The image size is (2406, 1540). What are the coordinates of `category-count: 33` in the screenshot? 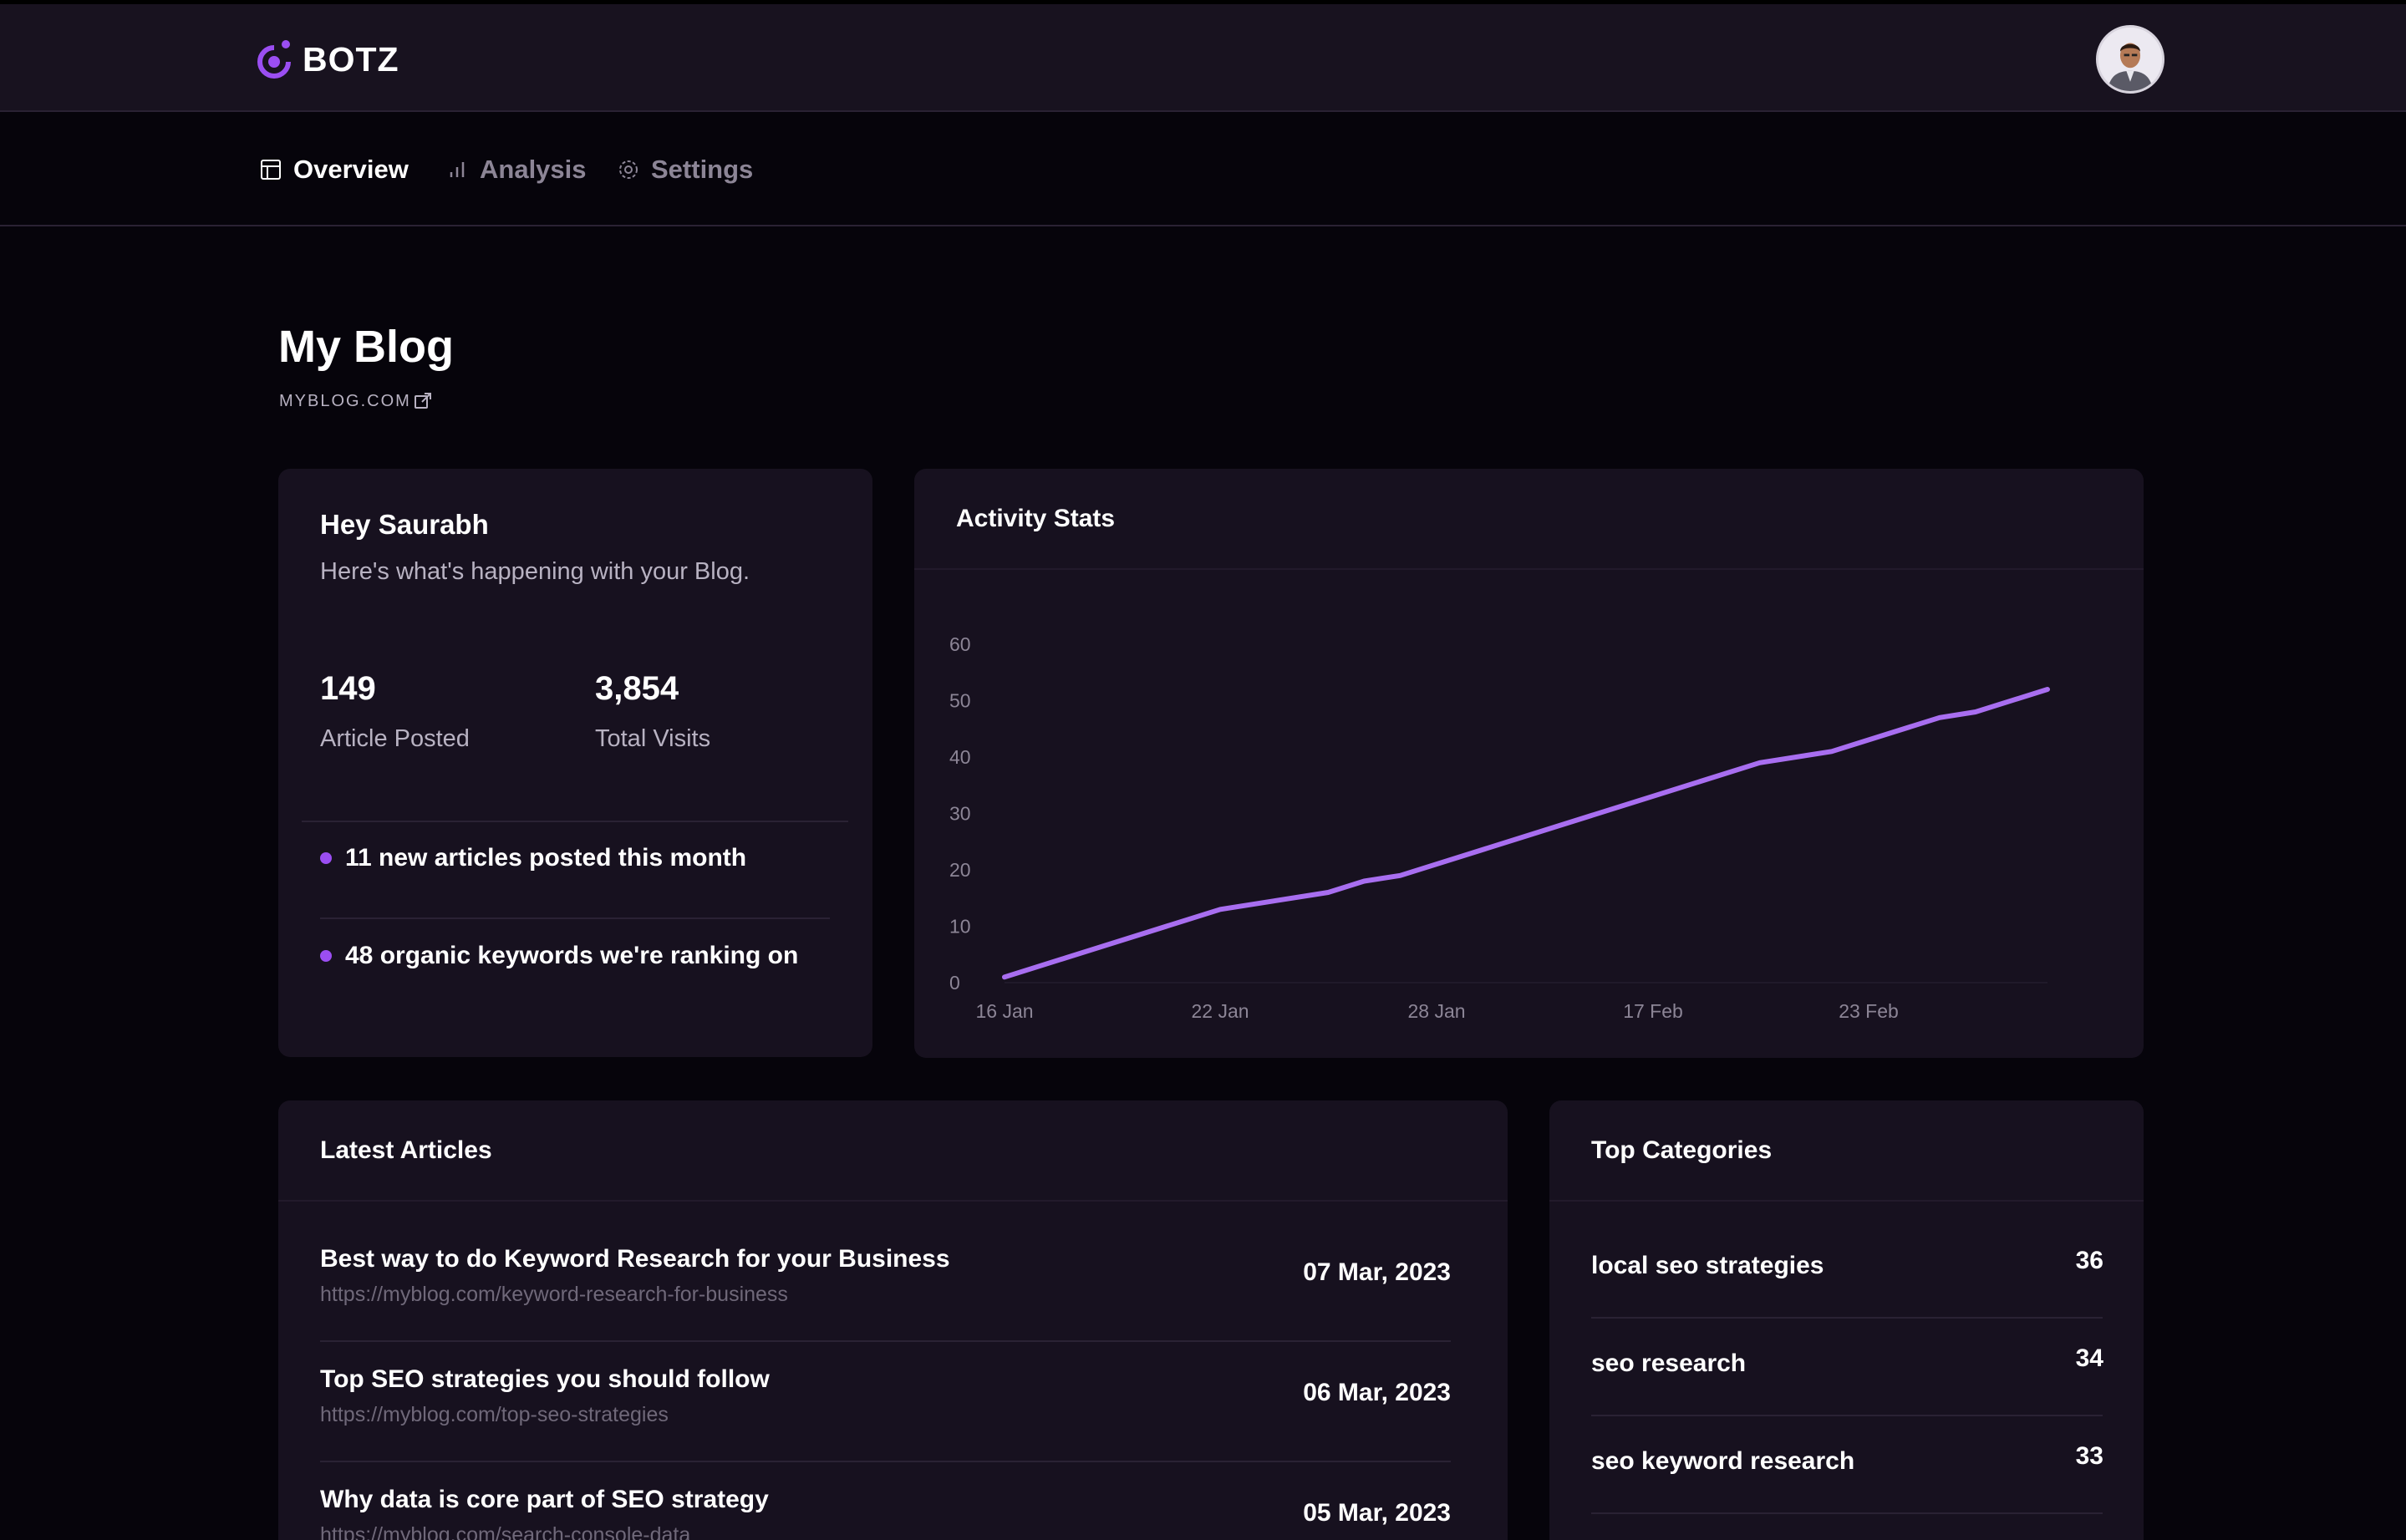 It's located at (2089, 1456).